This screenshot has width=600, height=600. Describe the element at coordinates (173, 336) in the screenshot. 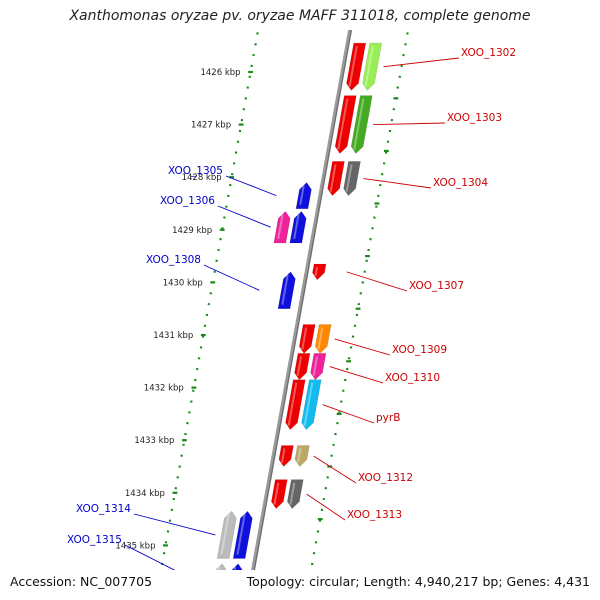

I see `ruler-tick-label: 1431 kbp` at that location.